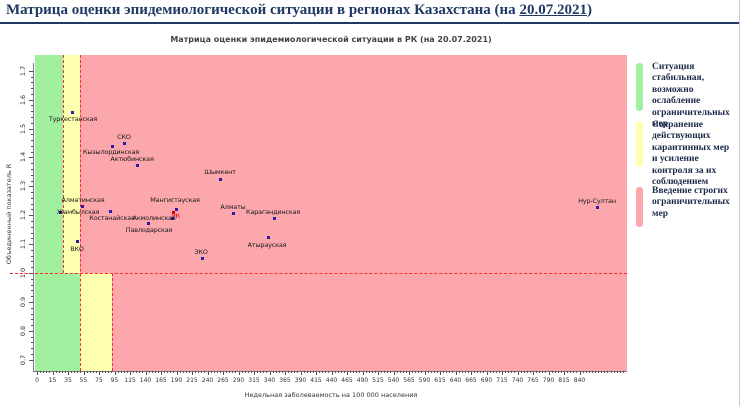 Image resolution: width=740 pixels, height=406 pixels. What do you see at coordinates (23, 157) in the screenshot?
I see `y-tick-label: 1.4` at bounding box center [23, 157].